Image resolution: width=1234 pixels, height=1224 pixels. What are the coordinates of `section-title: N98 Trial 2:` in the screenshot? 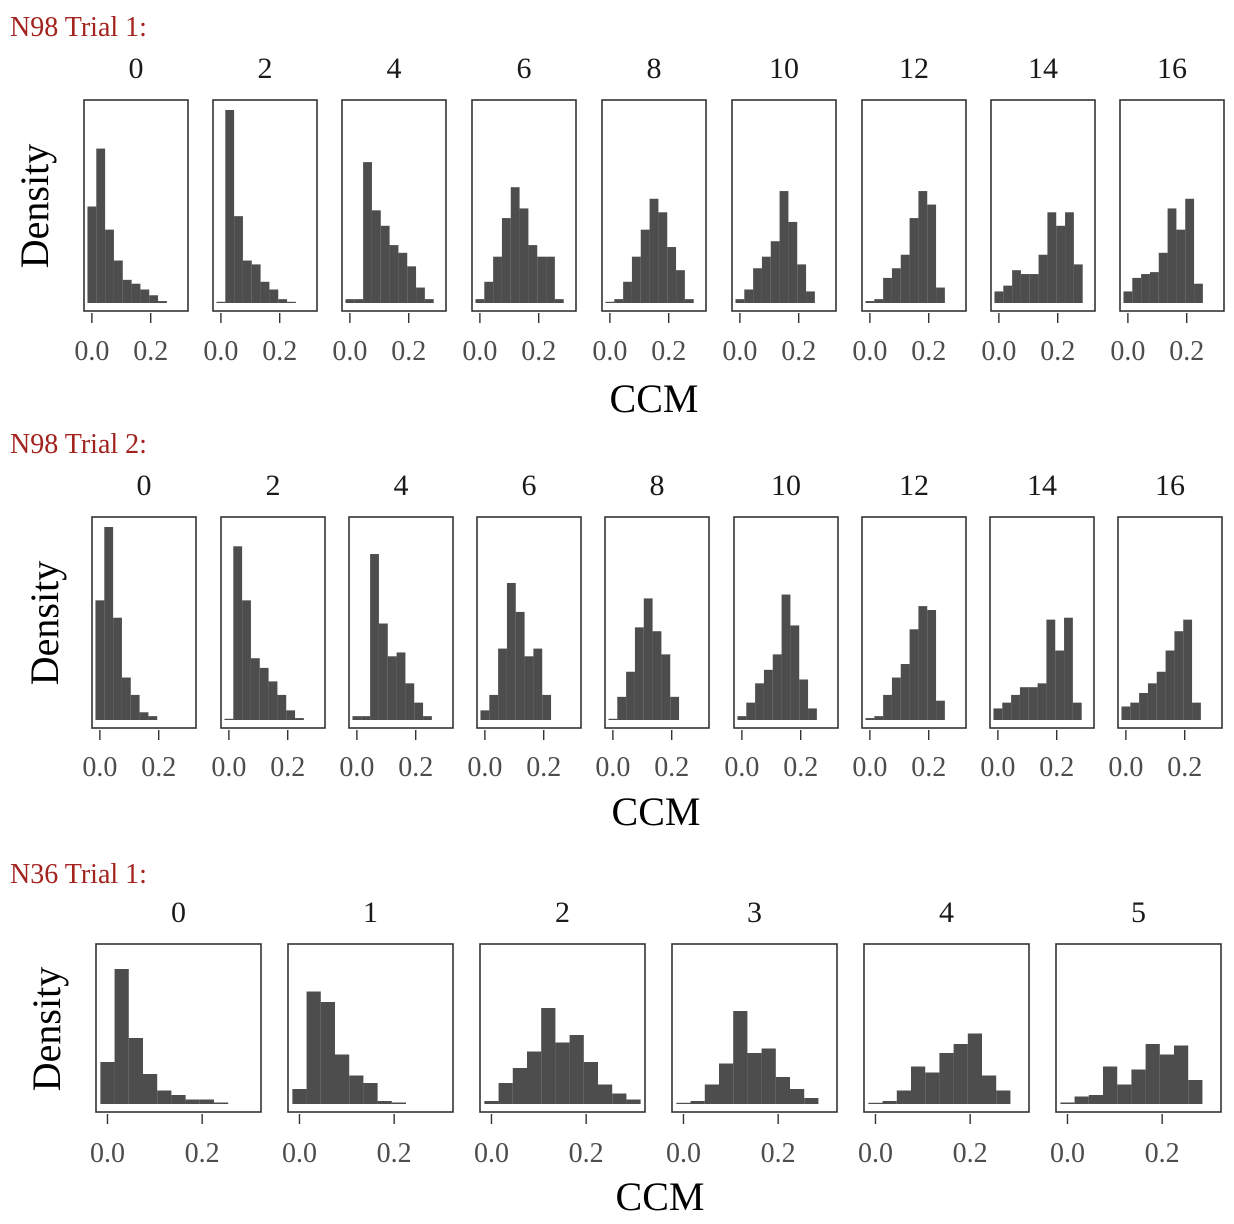 It's located at (78, 444).